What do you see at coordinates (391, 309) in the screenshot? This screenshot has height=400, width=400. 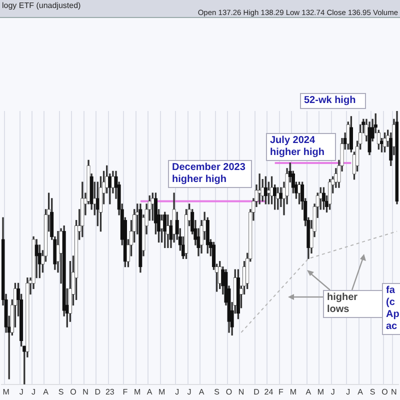 I see `annotation: fa (c Ap ac` at bounding box center [391, 309].